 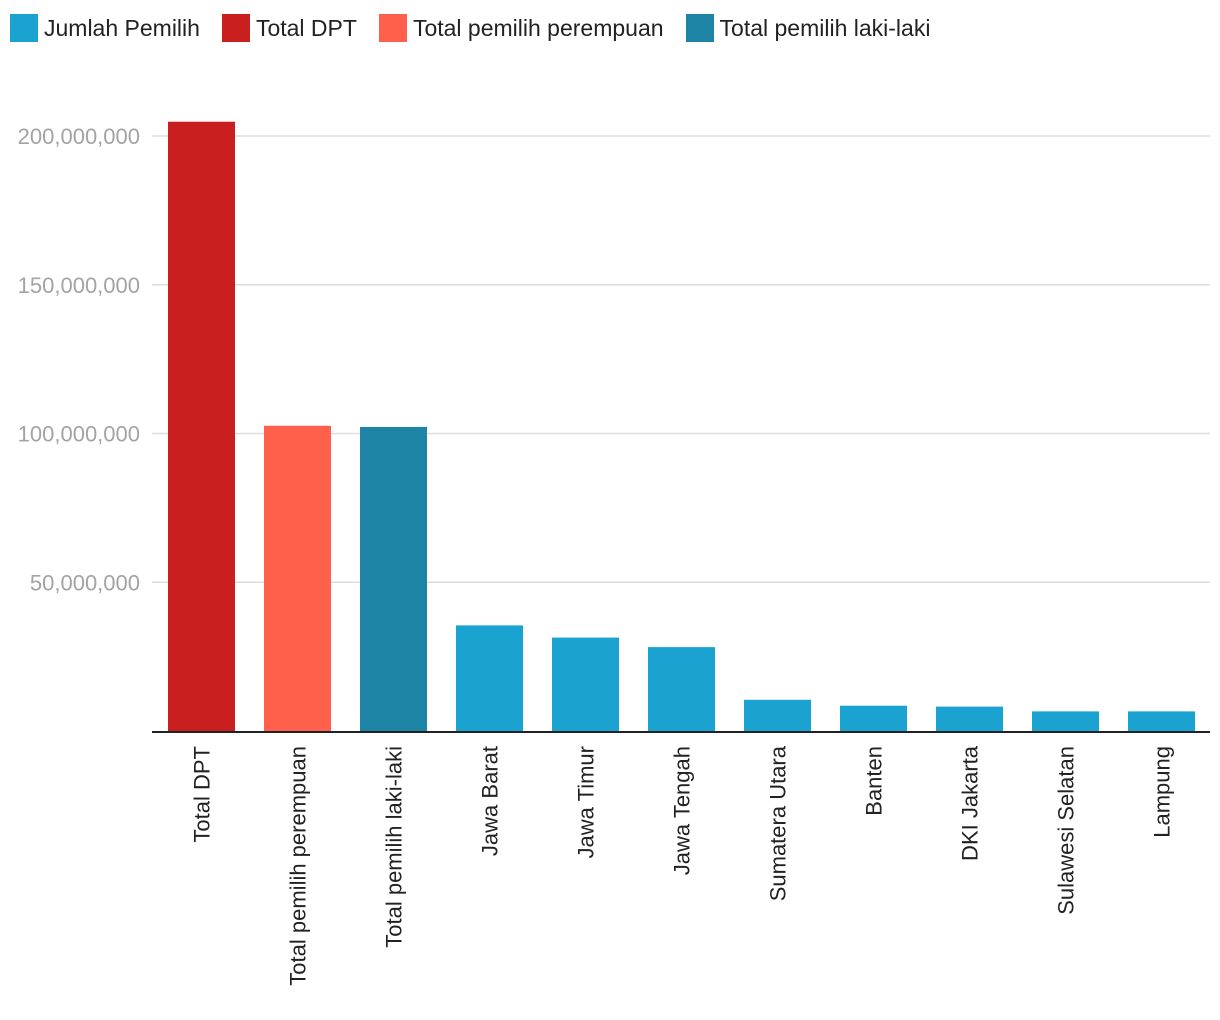 I want to click on legend-item-total-pemilih-laki-laki: Total pemilih laki-laki, so click(x=808, y=28).